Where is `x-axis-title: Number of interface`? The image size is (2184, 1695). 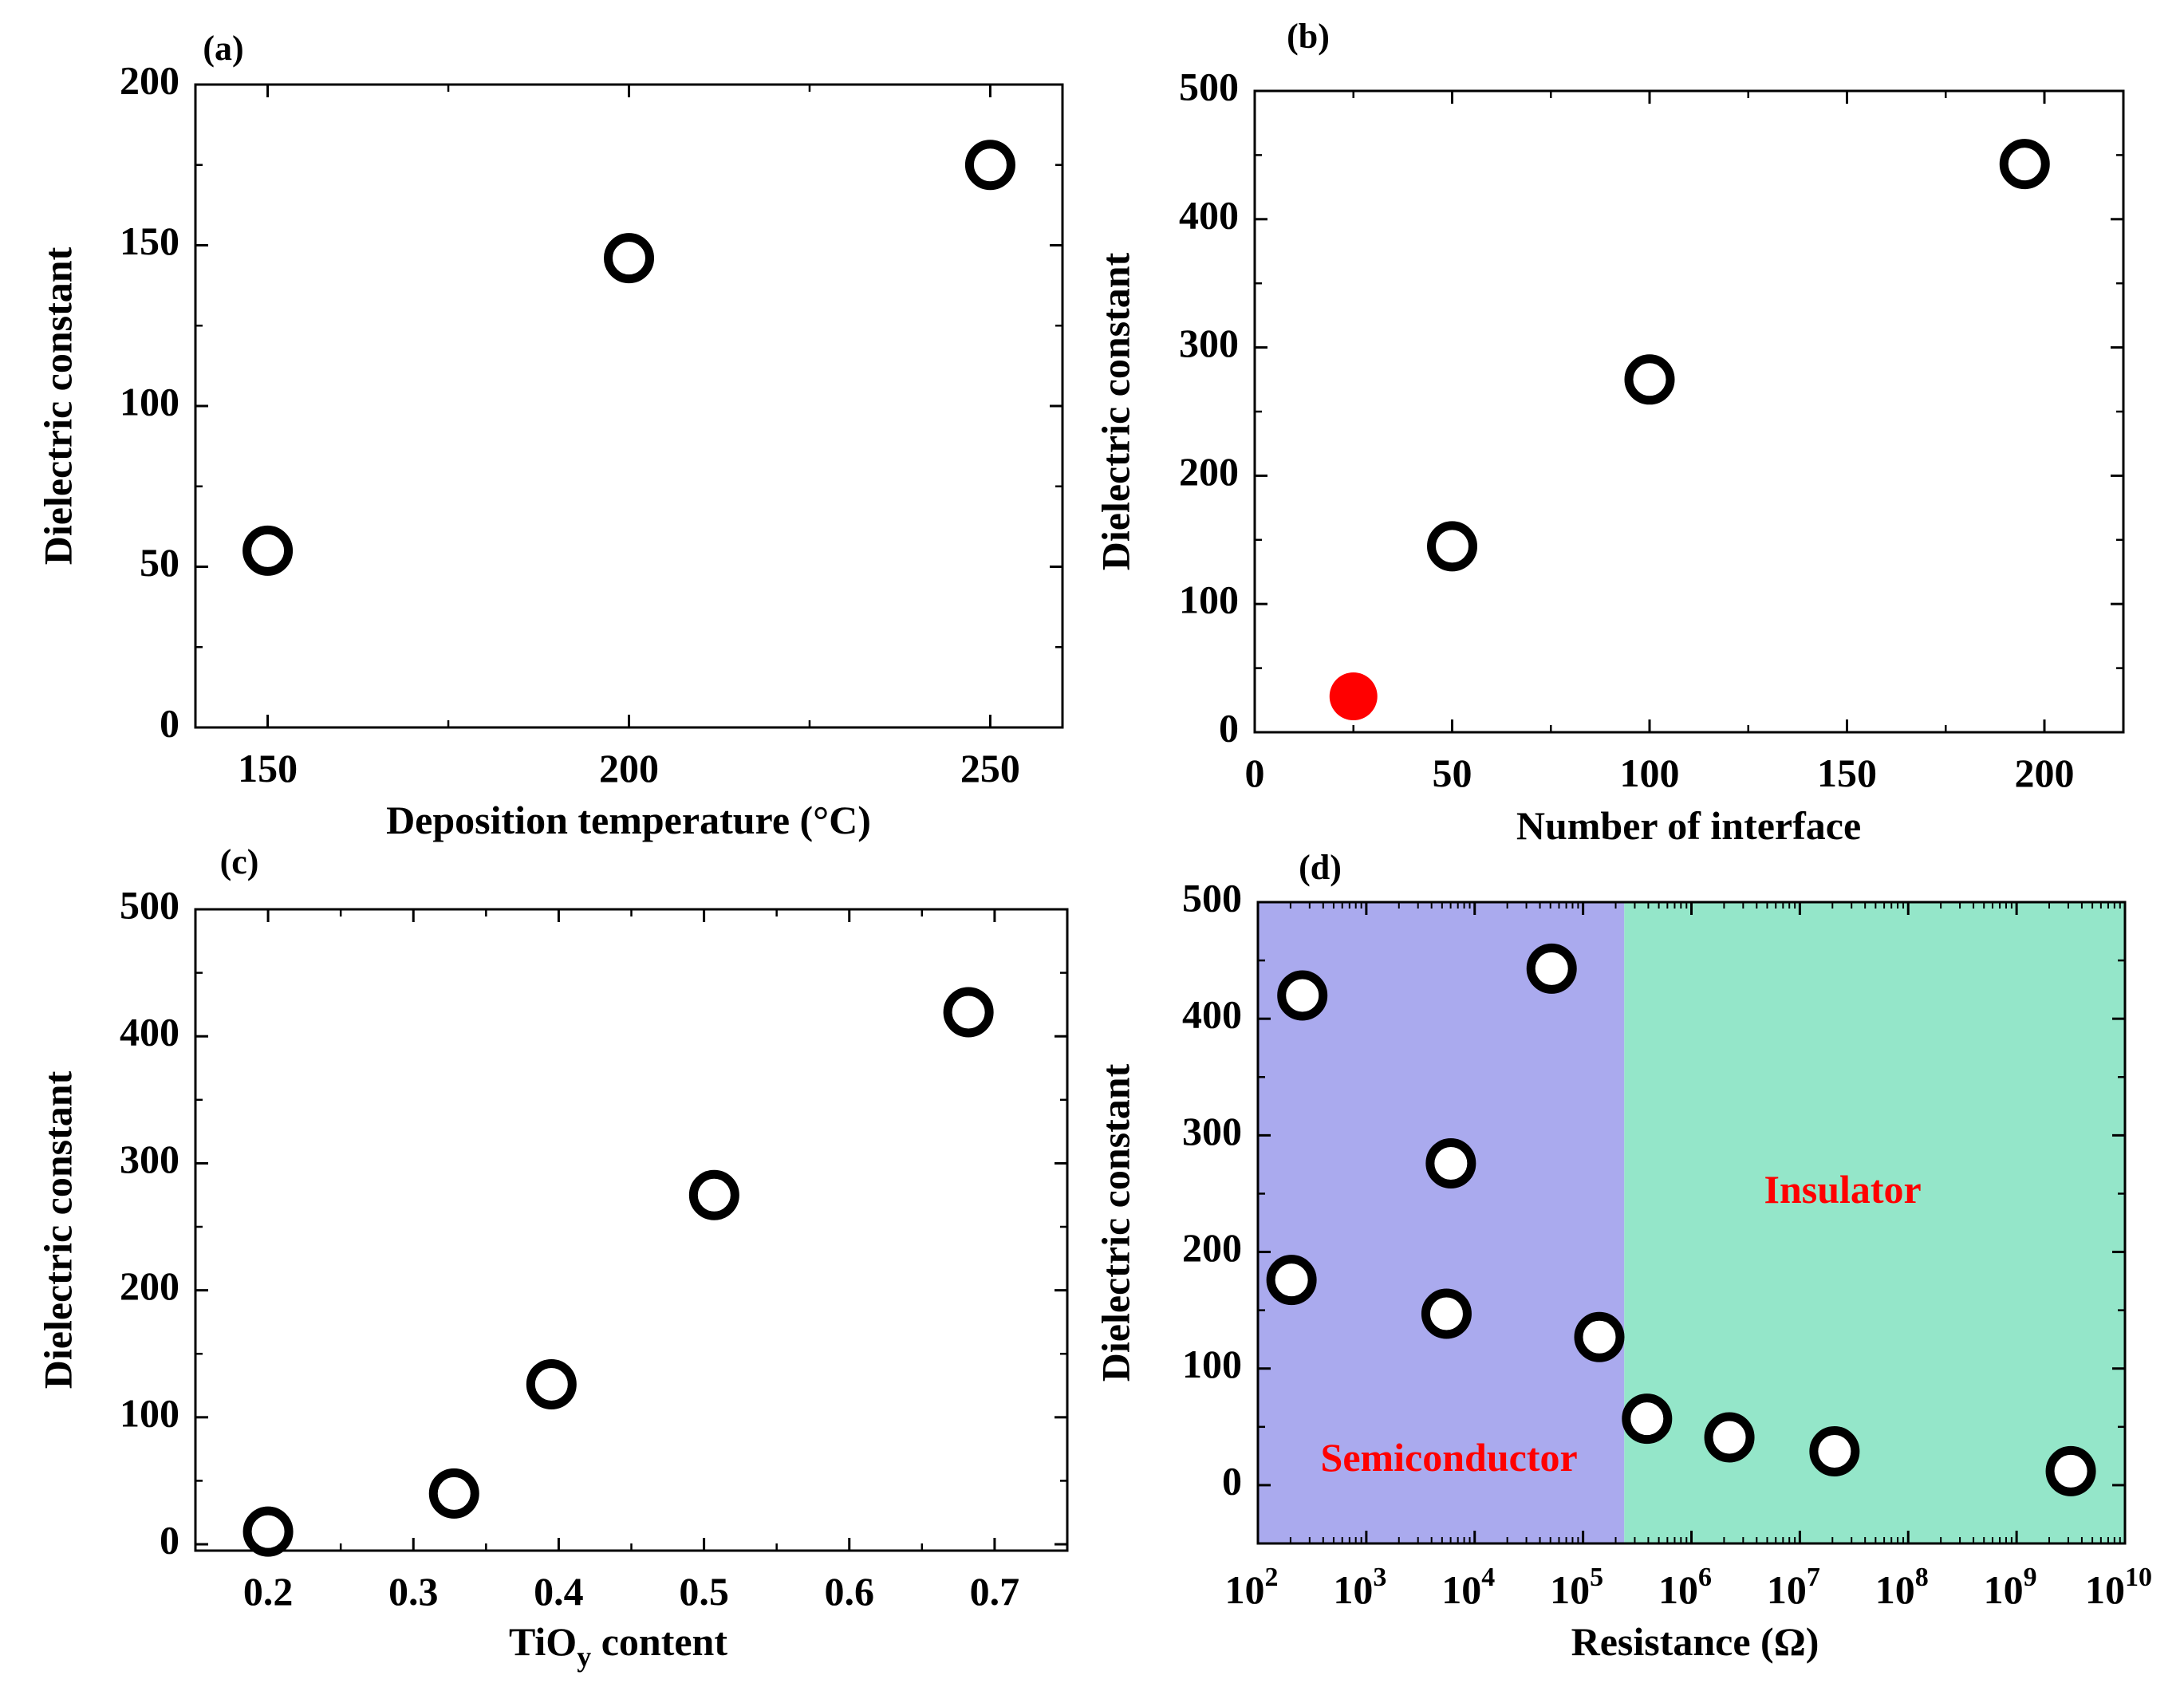
x-axis-title: Number of interface is located at coordinates (1688, 825).